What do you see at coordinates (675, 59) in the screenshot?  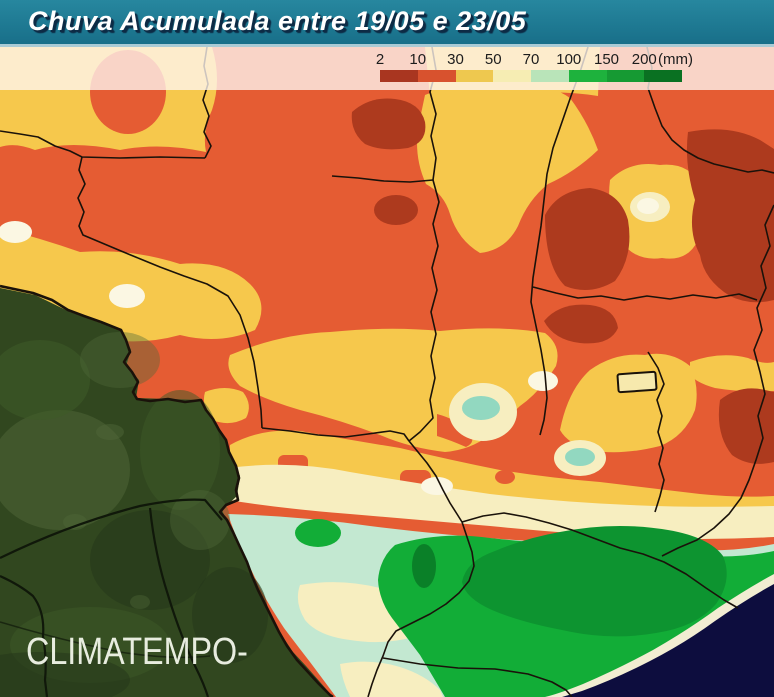 I see `legend-unit: (mm)` at bounding box center [675, 59].